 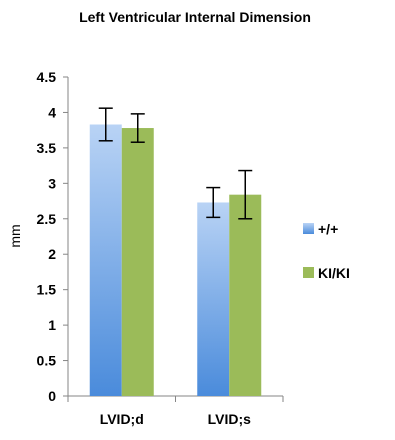 I want to click on x-tick-label: LVID;d, so click(x=122, y=419).